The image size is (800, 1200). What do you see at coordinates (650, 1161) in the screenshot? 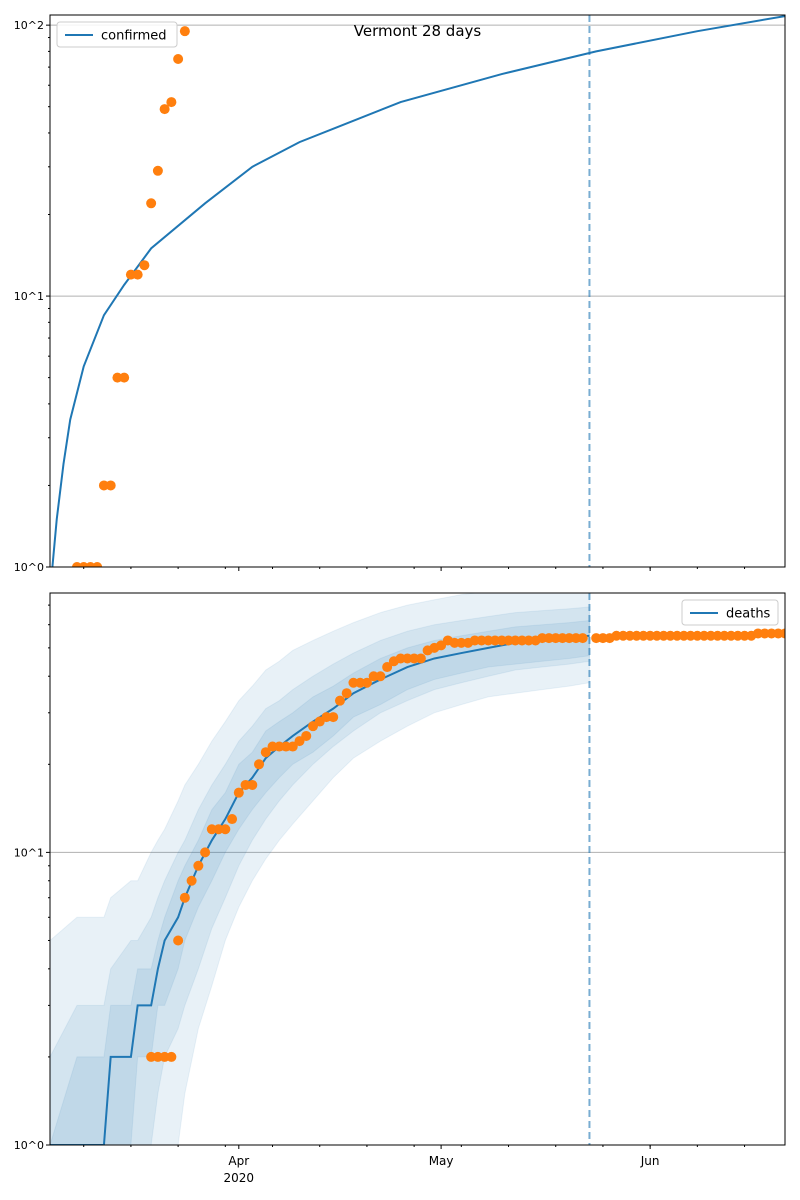
I see `x-tick-label: Jun` at bounding box center [650, 1161].